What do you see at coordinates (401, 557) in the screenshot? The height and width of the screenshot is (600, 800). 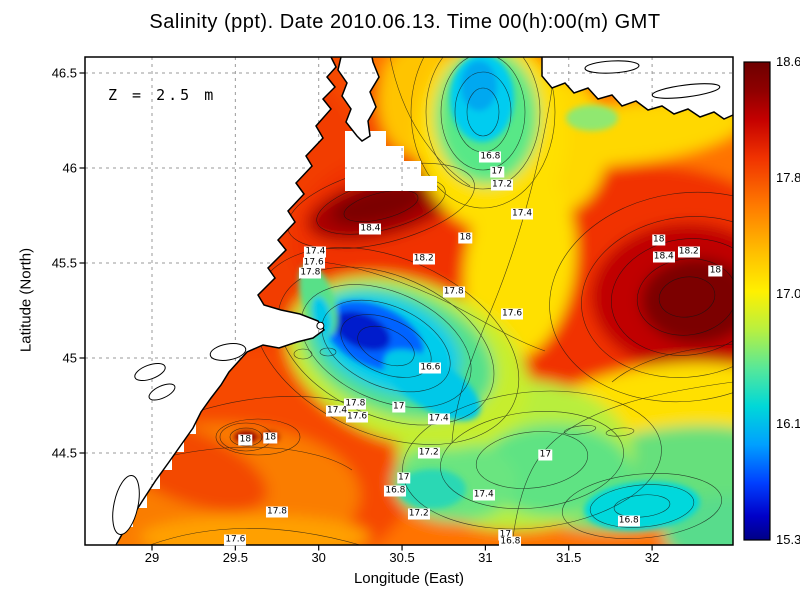 I see `x-tick-label: 30.5` at bounding box center [401, 557].